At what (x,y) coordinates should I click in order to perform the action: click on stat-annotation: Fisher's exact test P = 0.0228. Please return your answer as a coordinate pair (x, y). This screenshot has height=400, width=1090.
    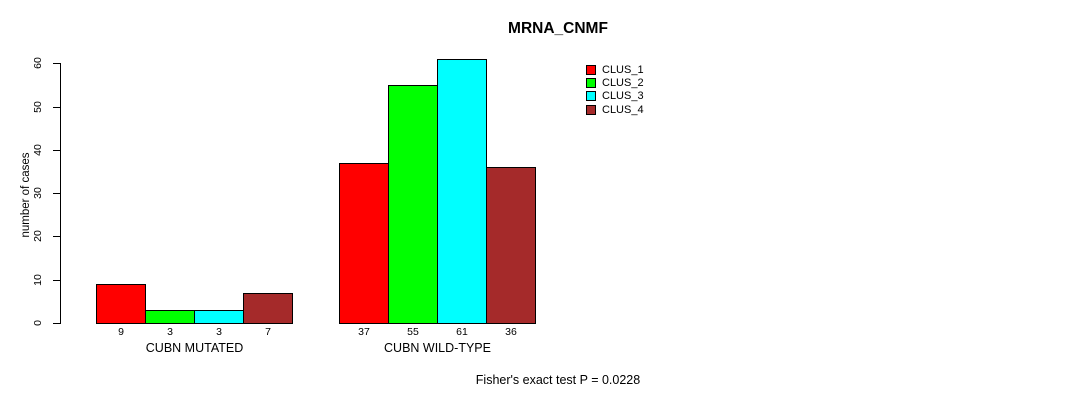
    Looking at the image, I should click on (558, 380).